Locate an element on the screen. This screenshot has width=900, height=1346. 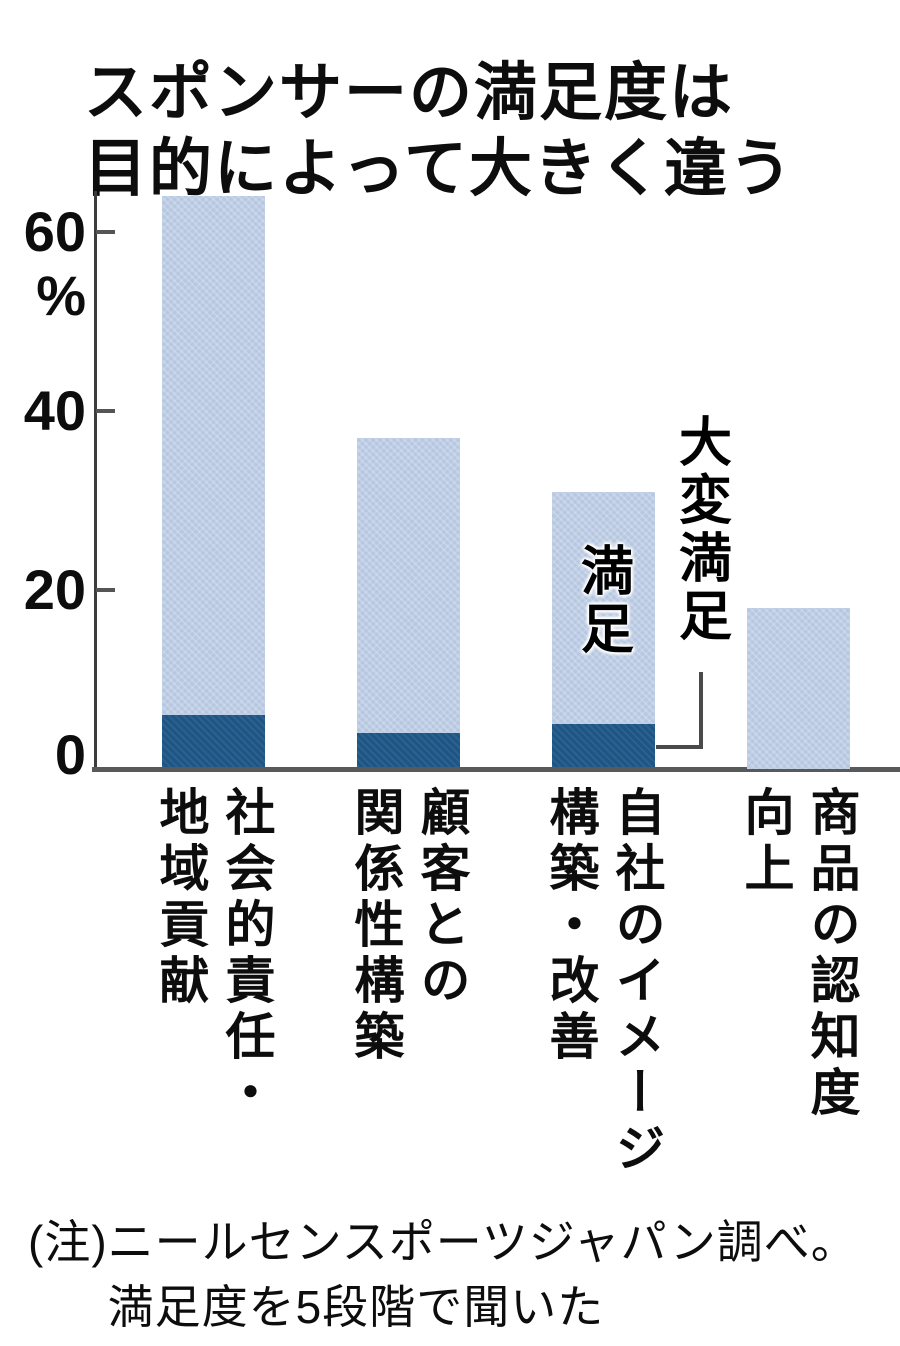
source-note: (注) ニールセンスポーツジャパン調べ。 満足度を5段階で聞いた is located at coordinates (443, 1275).